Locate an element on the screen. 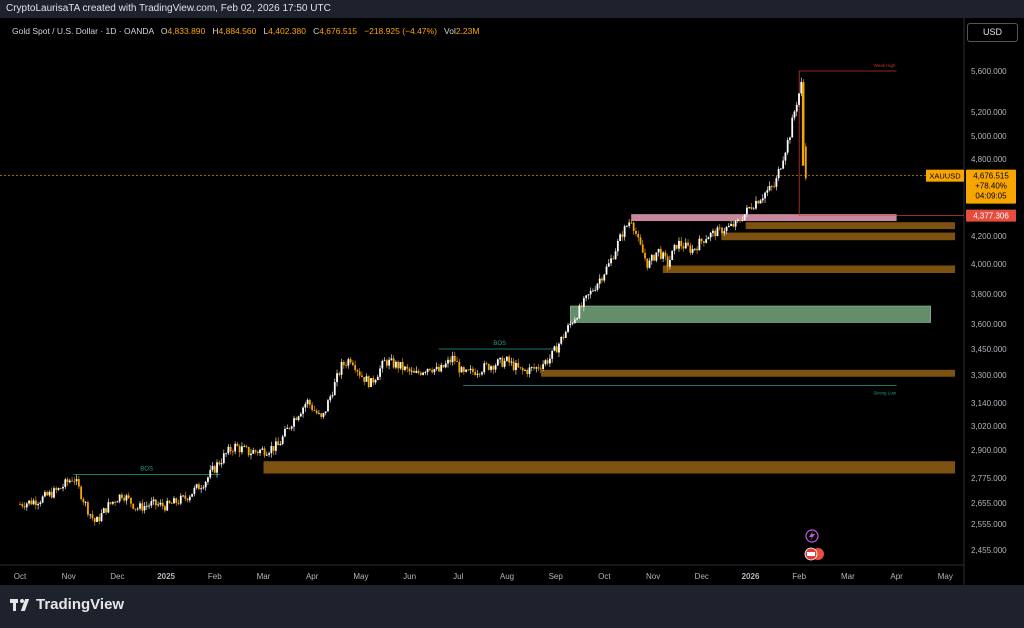 The image size is (1024, 628). lightning-bolt-icon is located at coordinates (812, 536).